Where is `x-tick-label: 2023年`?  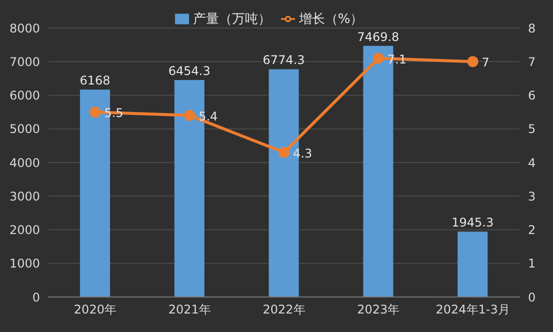 x-tick-label: 2023年 is located at coordinates (378, 309).